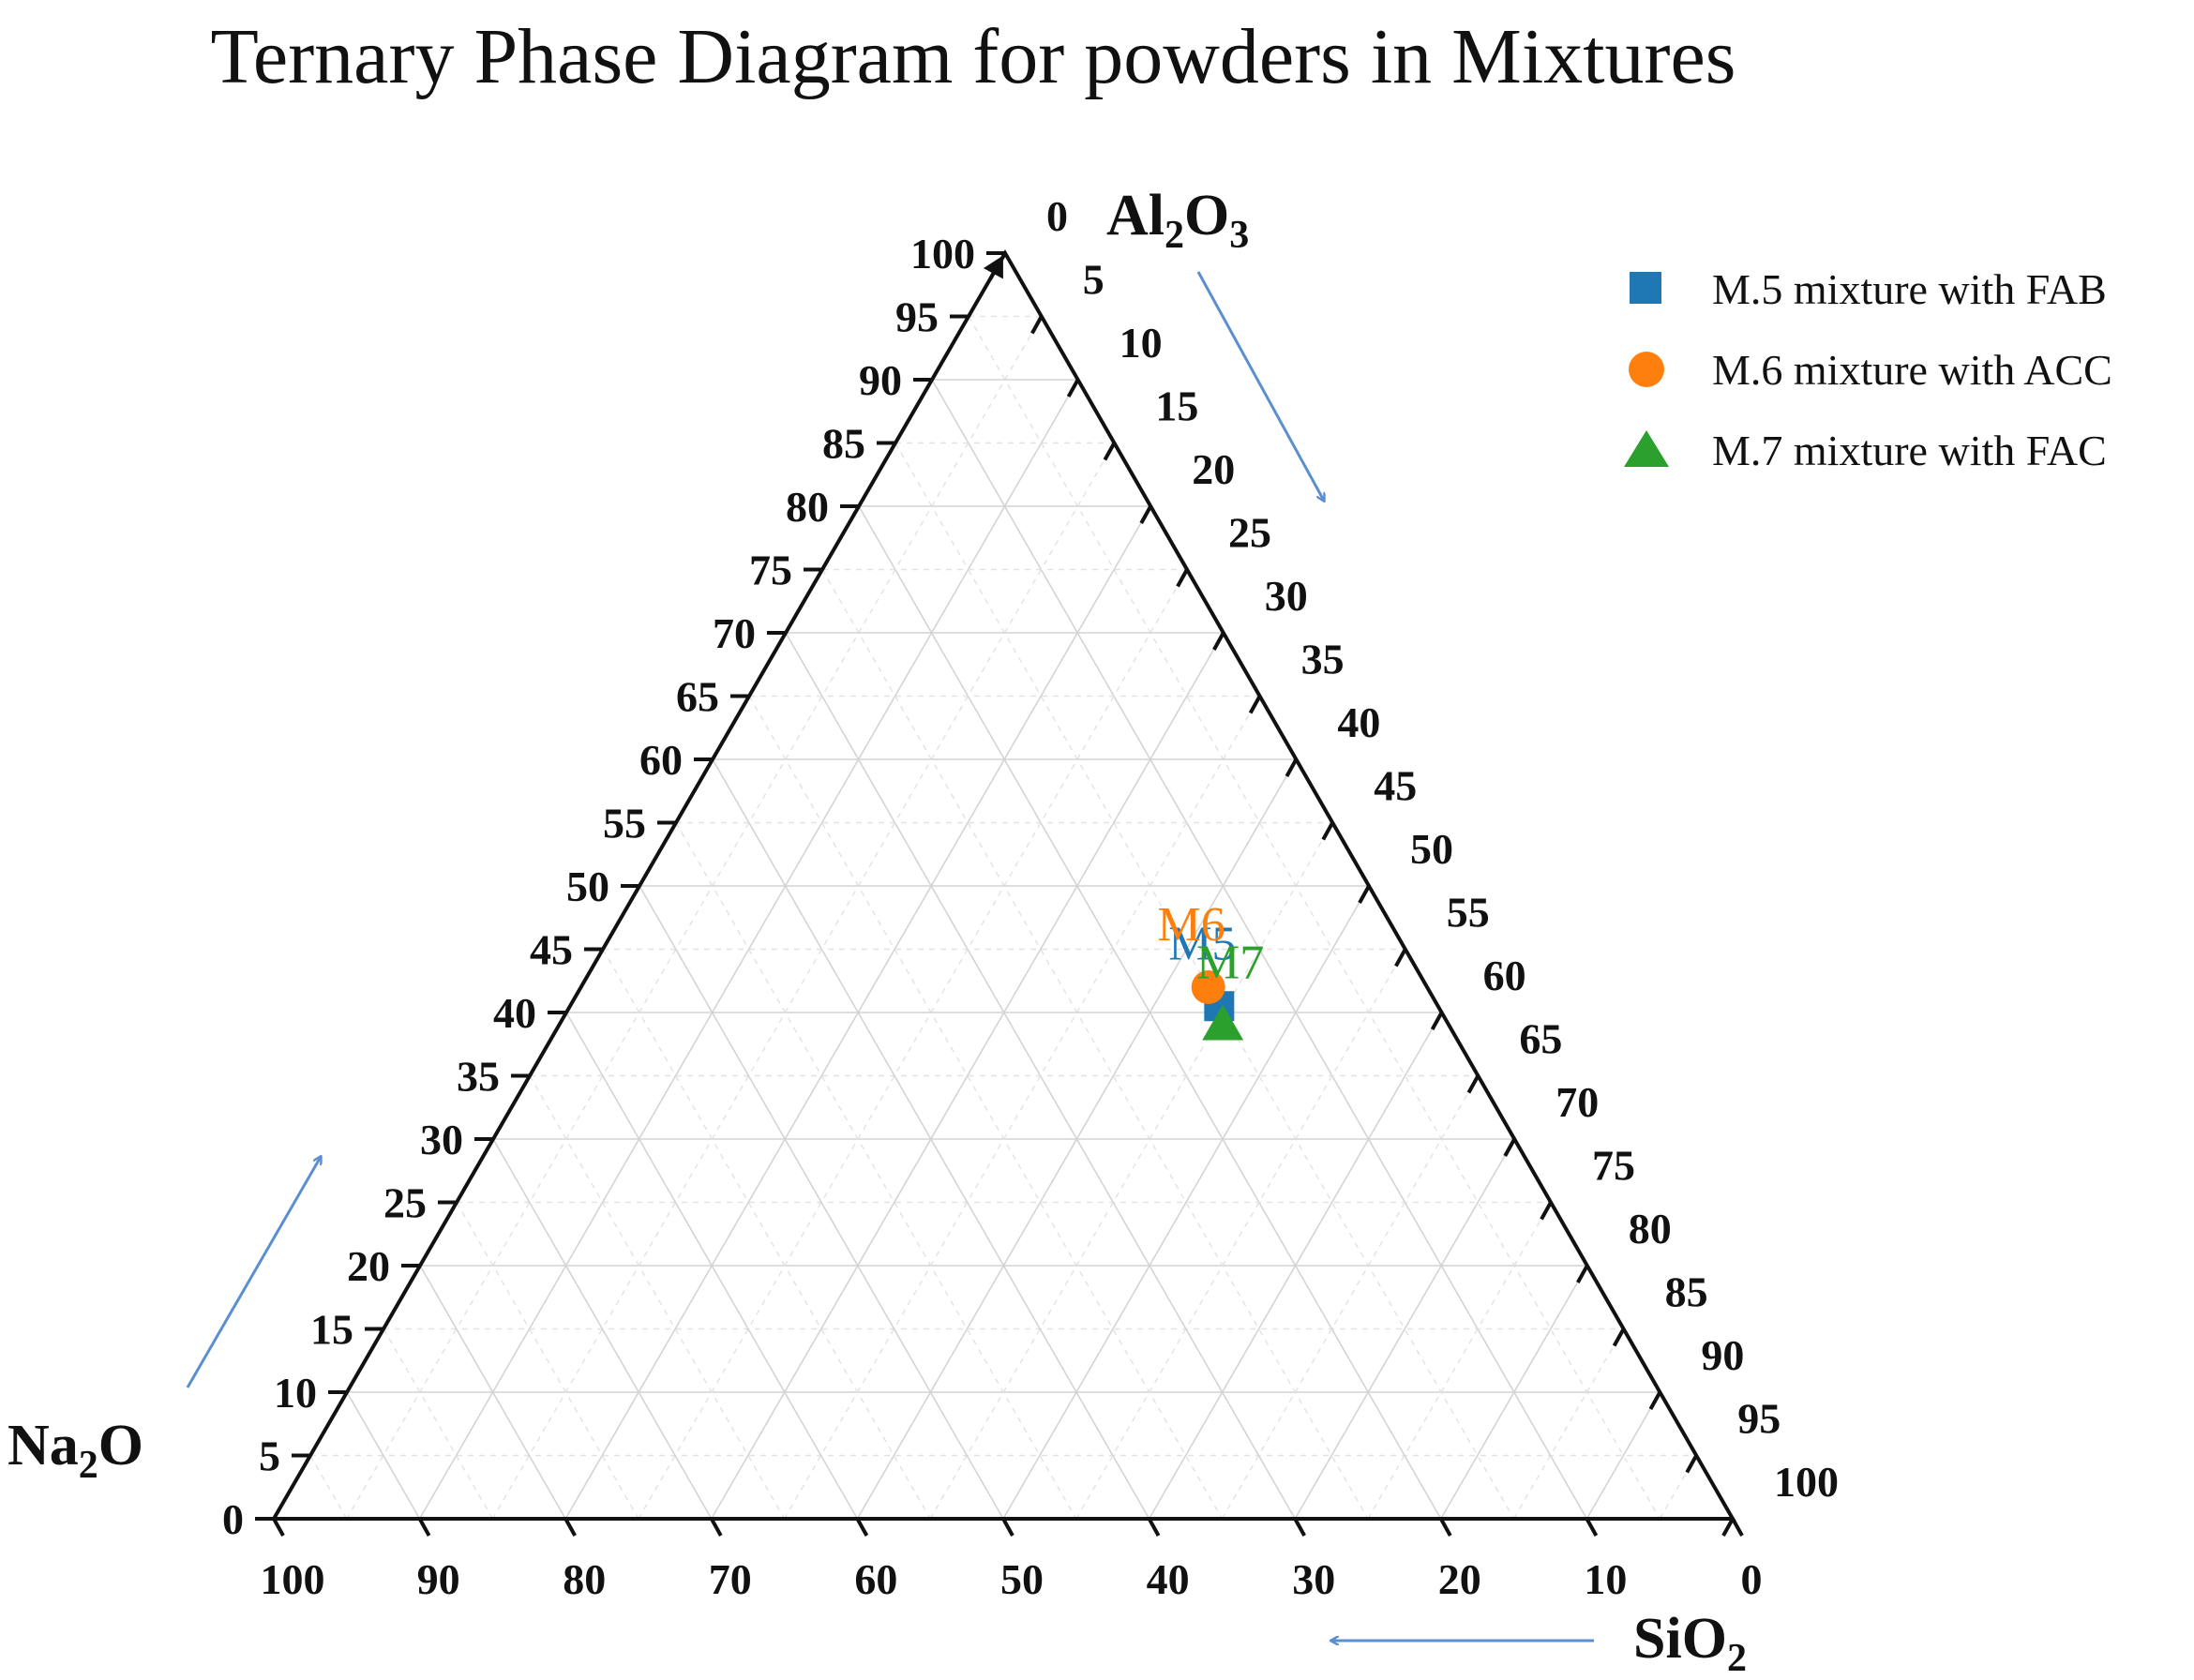 The image size is (2194, 1680). I want to click on legend-label-m7: M.7 mixture with FAC, so click(1909, 450).